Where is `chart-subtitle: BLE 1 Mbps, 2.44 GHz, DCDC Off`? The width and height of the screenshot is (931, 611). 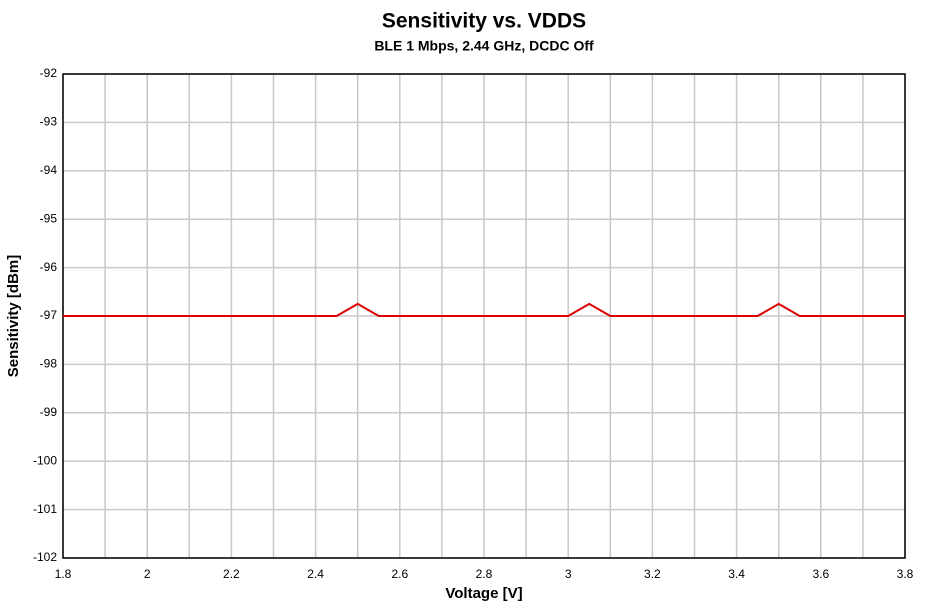 chart-subtitle: BLE 1 Mbps, 2.44 GHz, DCDC Off is located at coordinates (484, 46).